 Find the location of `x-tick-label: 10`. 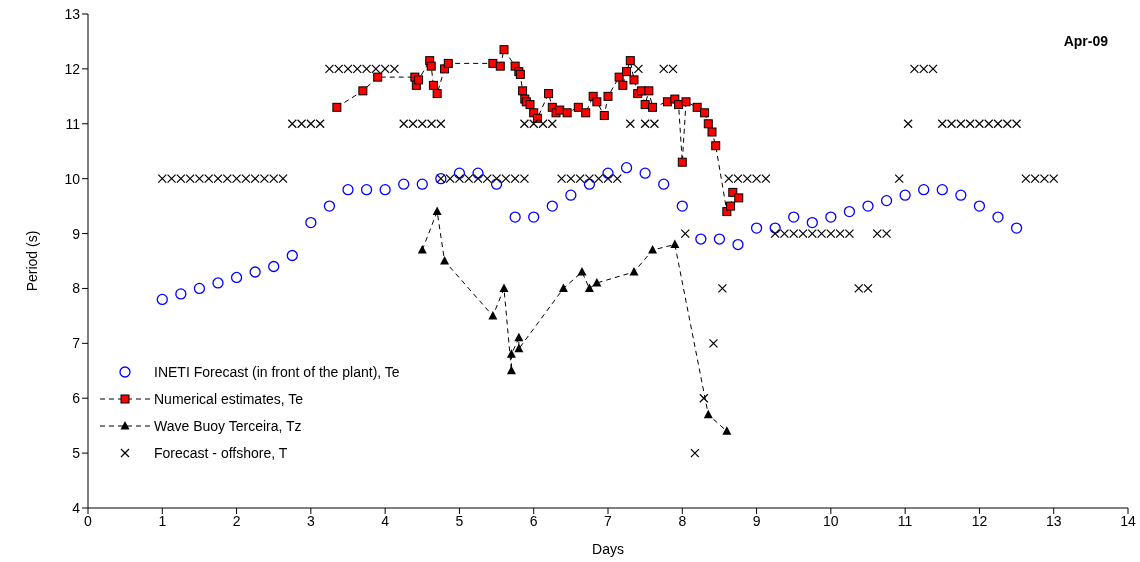

x-tick-label: 10 is located at coordinates (831, 520).